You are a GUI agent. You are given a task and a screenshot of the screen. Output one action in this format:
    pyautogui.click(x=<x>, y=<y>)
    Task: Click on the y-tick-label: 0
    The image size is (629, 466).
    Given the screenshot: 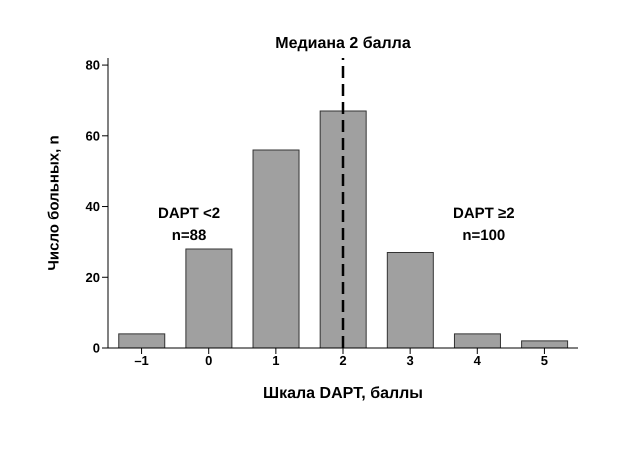 What is the action you would take?
    pyautogui.click(x=96, y=348)
    